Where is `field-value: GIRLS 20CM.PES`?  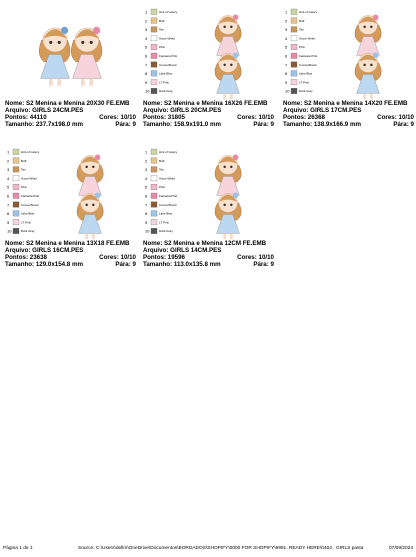 field-value: GIRLS 20CM.PES is located at coordinates (196, 110).